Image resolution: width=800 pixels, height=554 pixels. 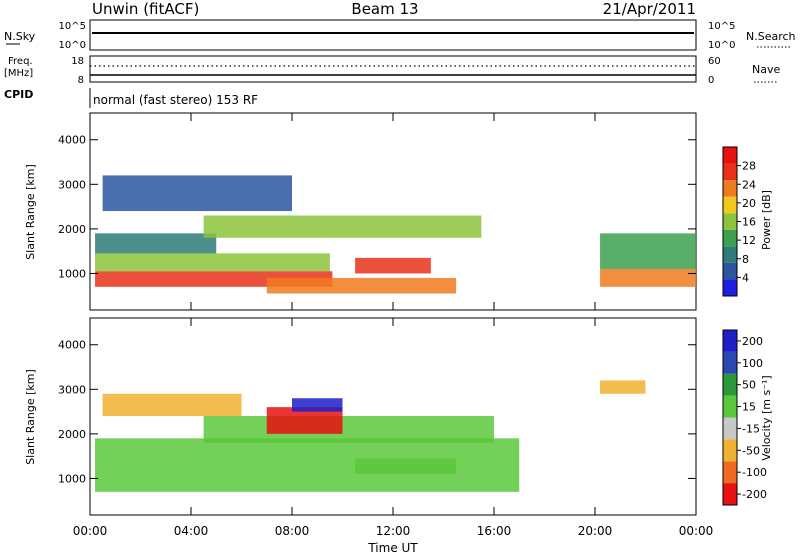 I want to click on power-colorbar: 4 8 12 16 20 24 28 Power [dB], so click(x=747, y=221).